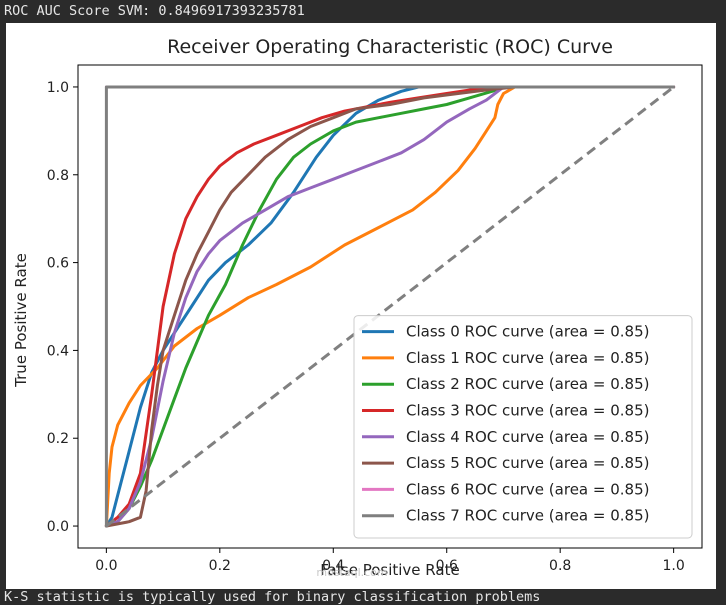  Describe the element at coordinates (58, 439) in the screenshot. I see `y-tick-label: 0.2` at that location.